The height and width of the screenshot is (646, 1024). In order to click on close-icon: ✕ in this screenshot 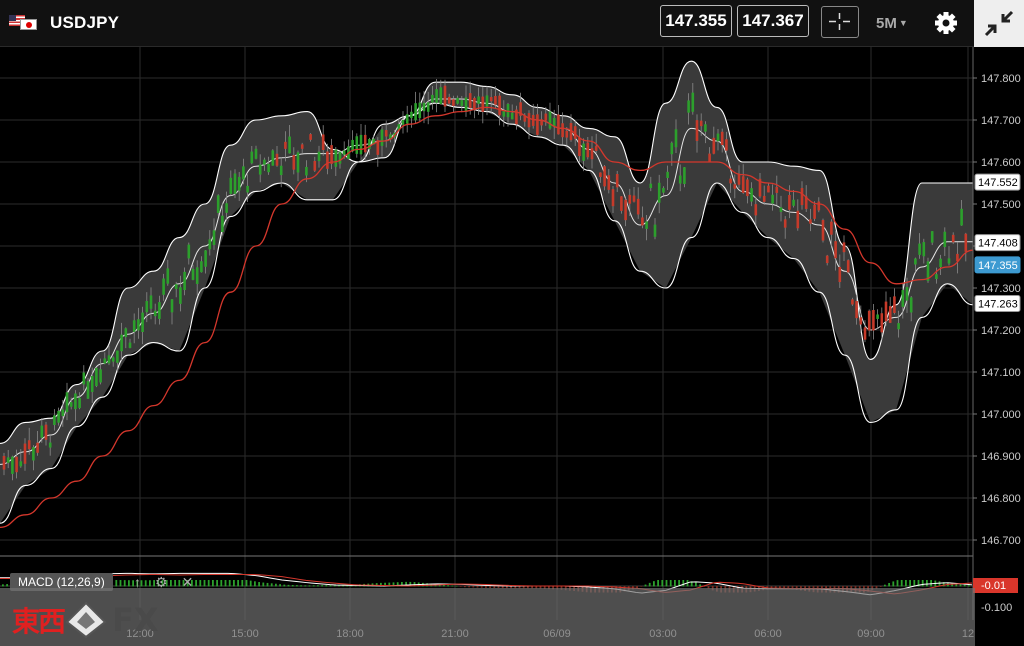, I will do `click(187, 581)`.